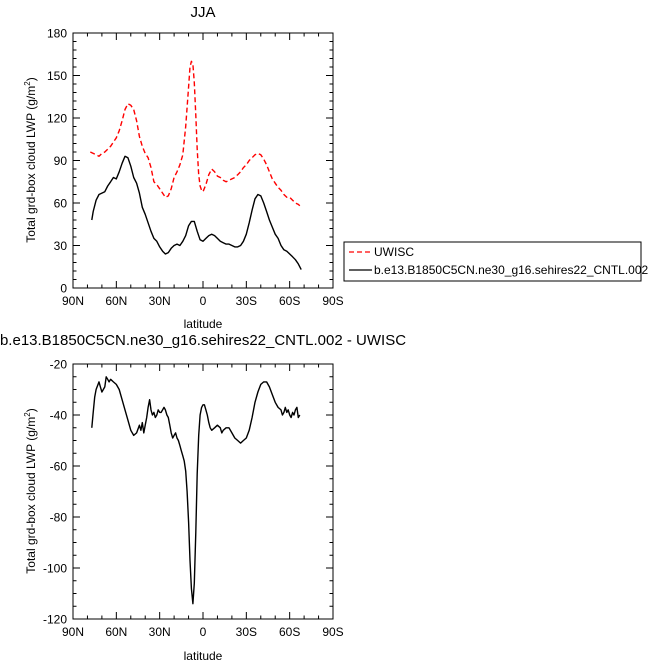  Describe the element at coordinates (59, 467) in the screenshot. I see `y-tick-label: -60` at that location.